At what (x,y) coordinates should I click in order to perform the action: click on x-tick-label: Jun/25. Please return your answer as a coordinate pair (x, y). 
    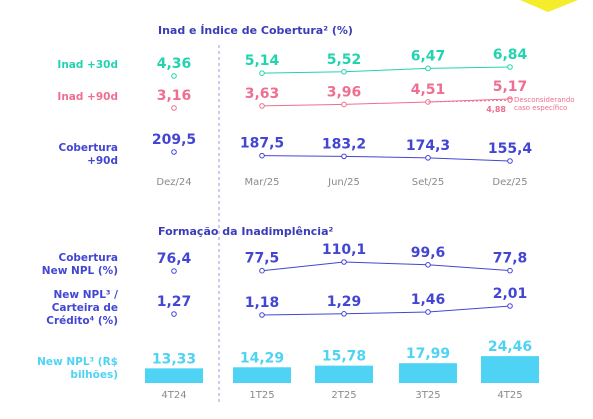
    Looking at the image, I should click on (343, 182).